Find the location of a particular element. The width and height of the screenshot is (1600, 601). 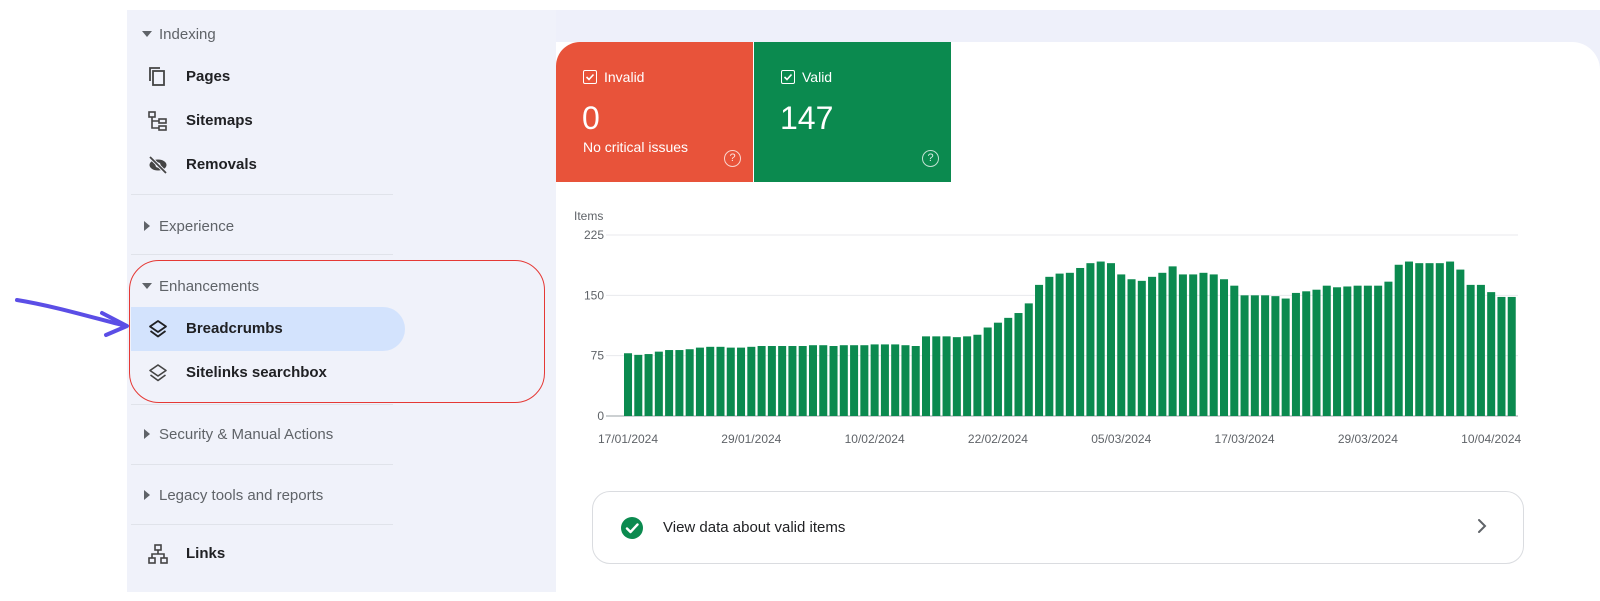

section-experience: Experience is located at coordinates (186, 226).